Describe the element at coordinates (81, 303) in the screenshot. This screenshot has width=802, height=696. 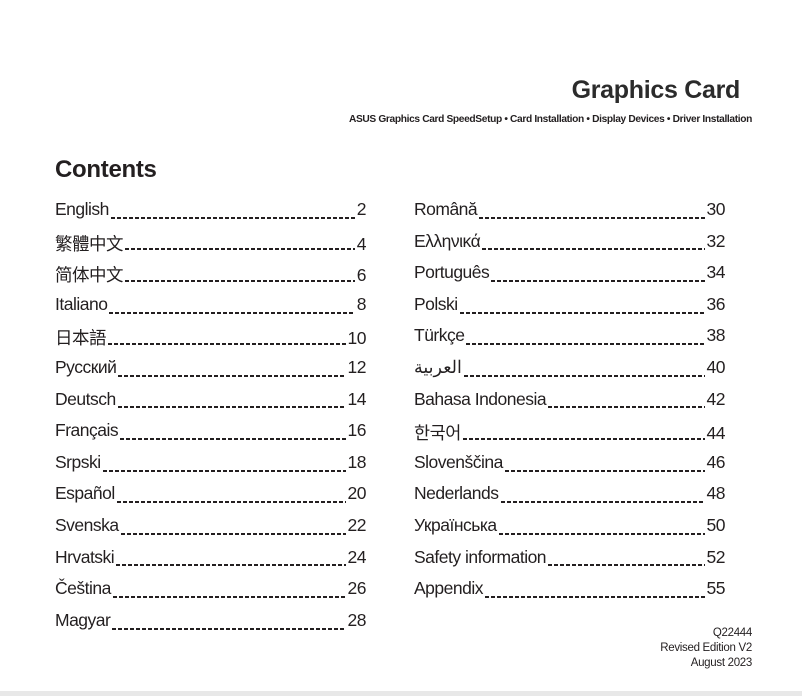
I see `toc-entry-label: Italiano` at that location.